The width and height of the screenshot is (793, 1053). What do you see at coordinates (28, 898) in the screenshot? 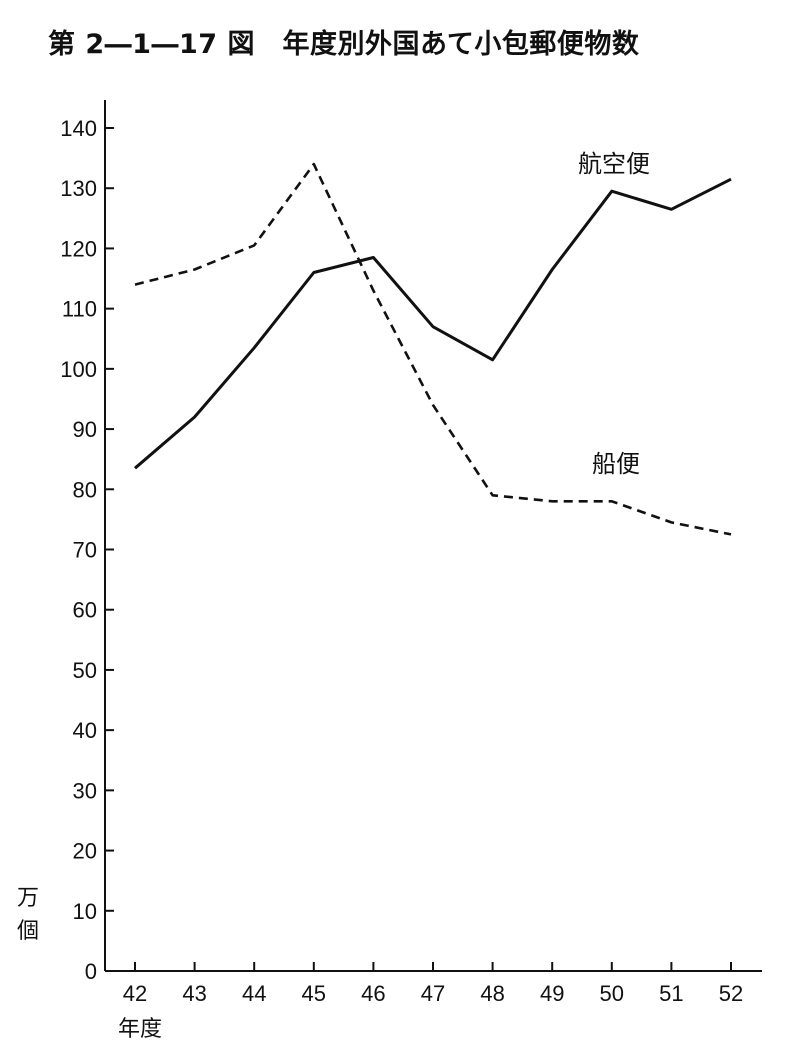
I see `y-unit-label-top: 万` at bounding box center [28, 898].